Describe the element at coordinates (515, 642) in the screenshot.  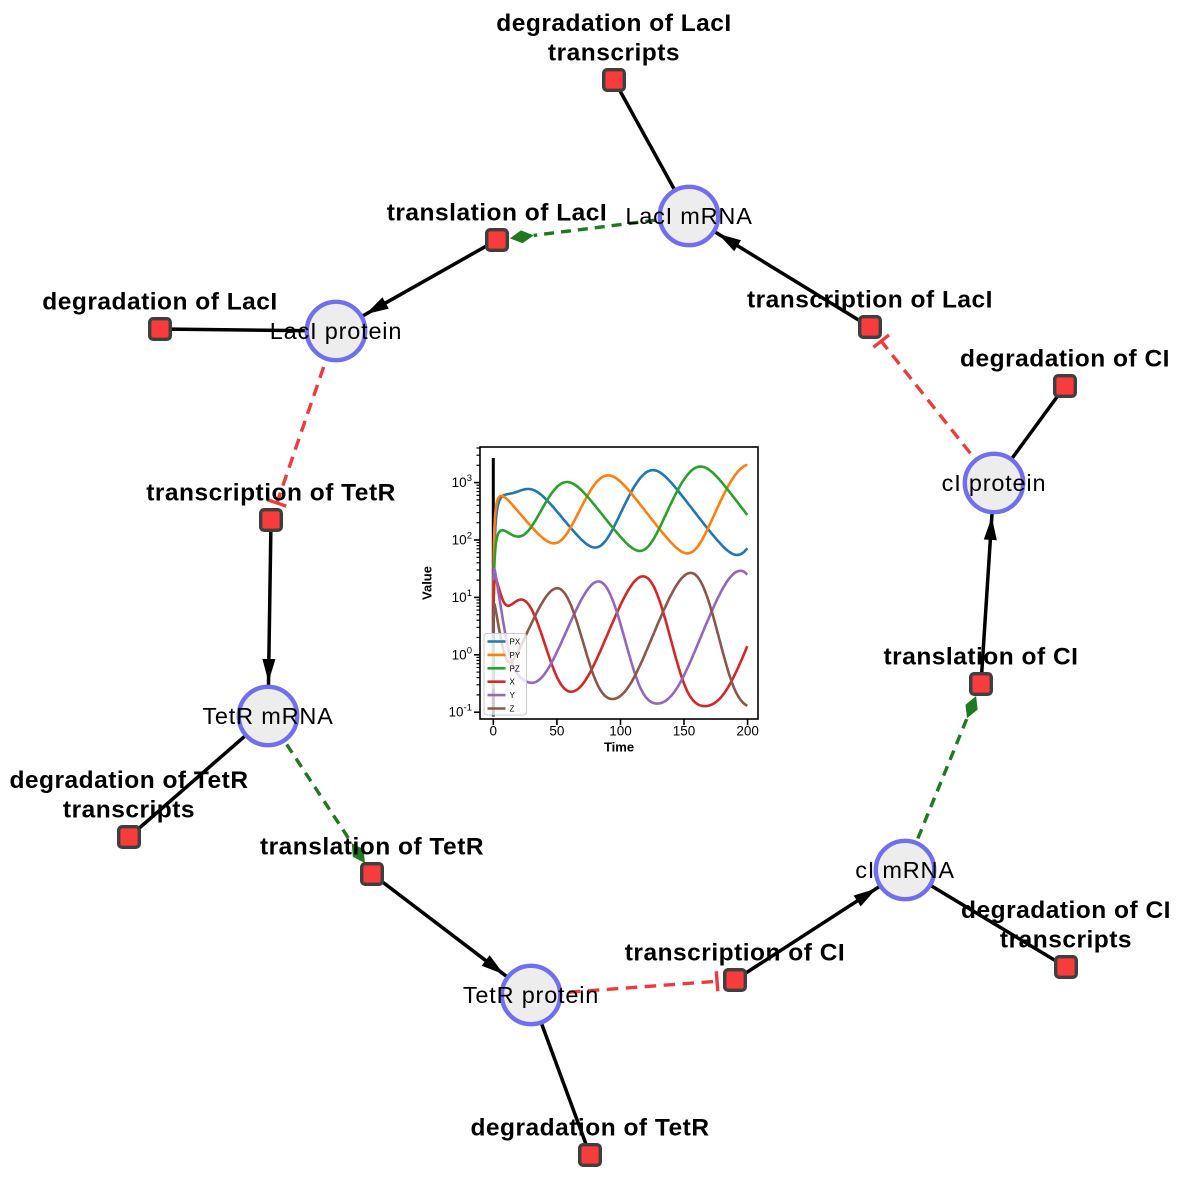
I see `svg-text: PX` at that location.